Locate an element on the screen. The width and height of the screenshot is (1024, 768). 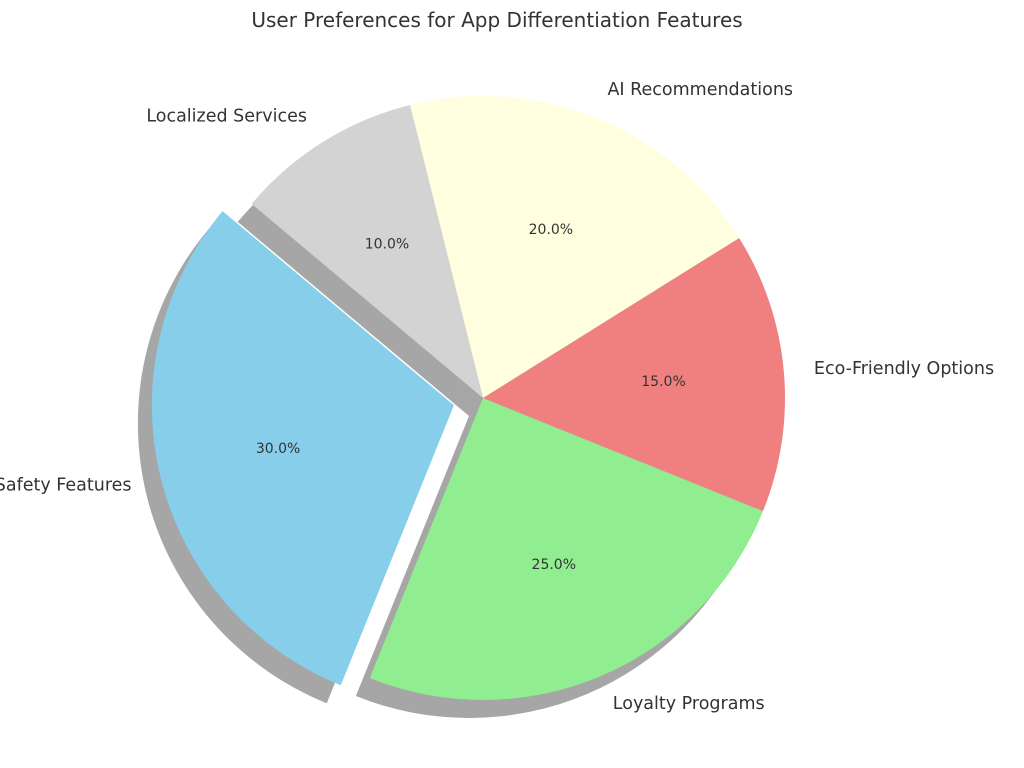
slice-label-loyalty-programs: Loyalty Programs is located at coordinates (689, 704).